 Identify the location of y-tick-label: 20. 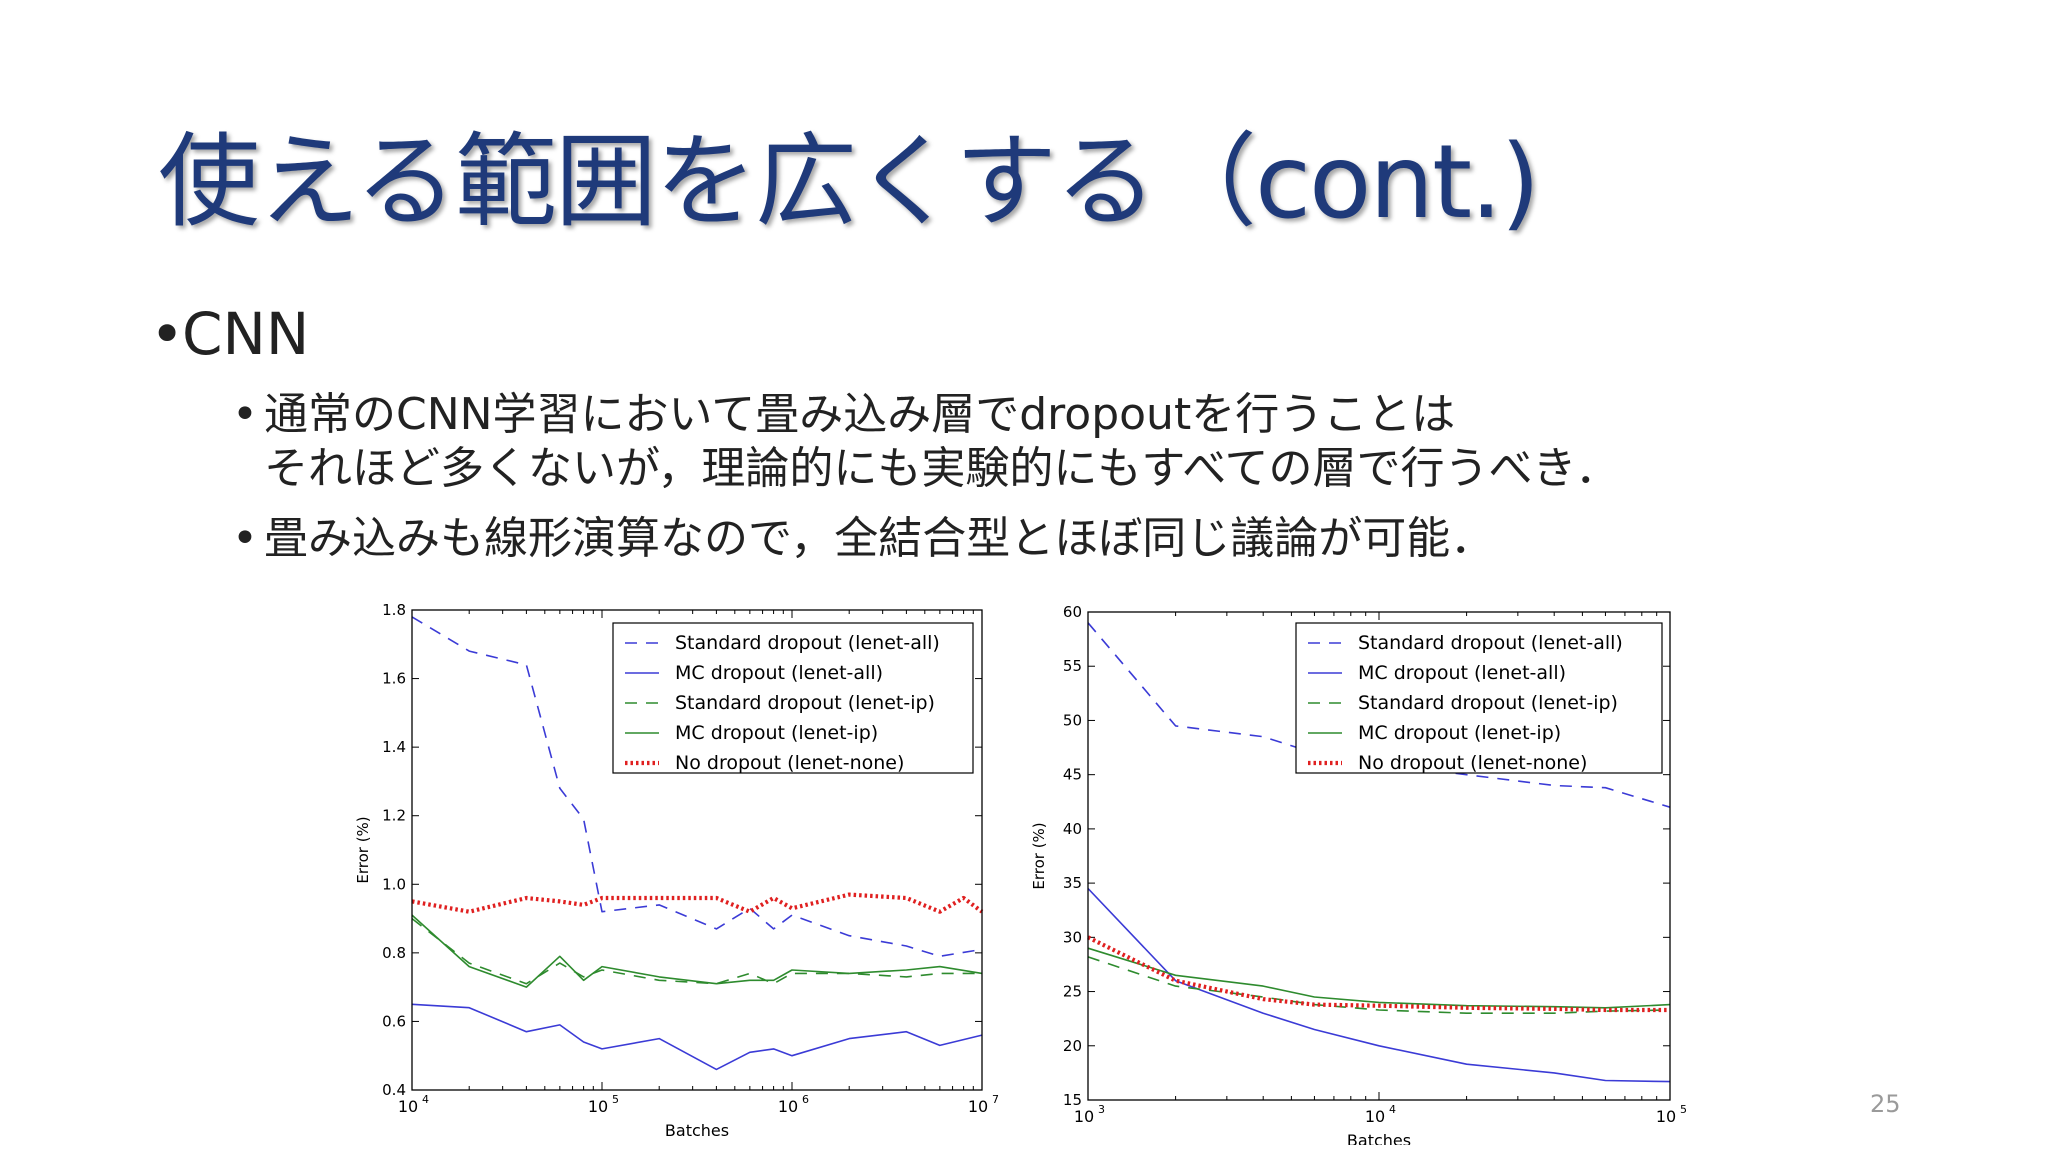
(1072, 1046).